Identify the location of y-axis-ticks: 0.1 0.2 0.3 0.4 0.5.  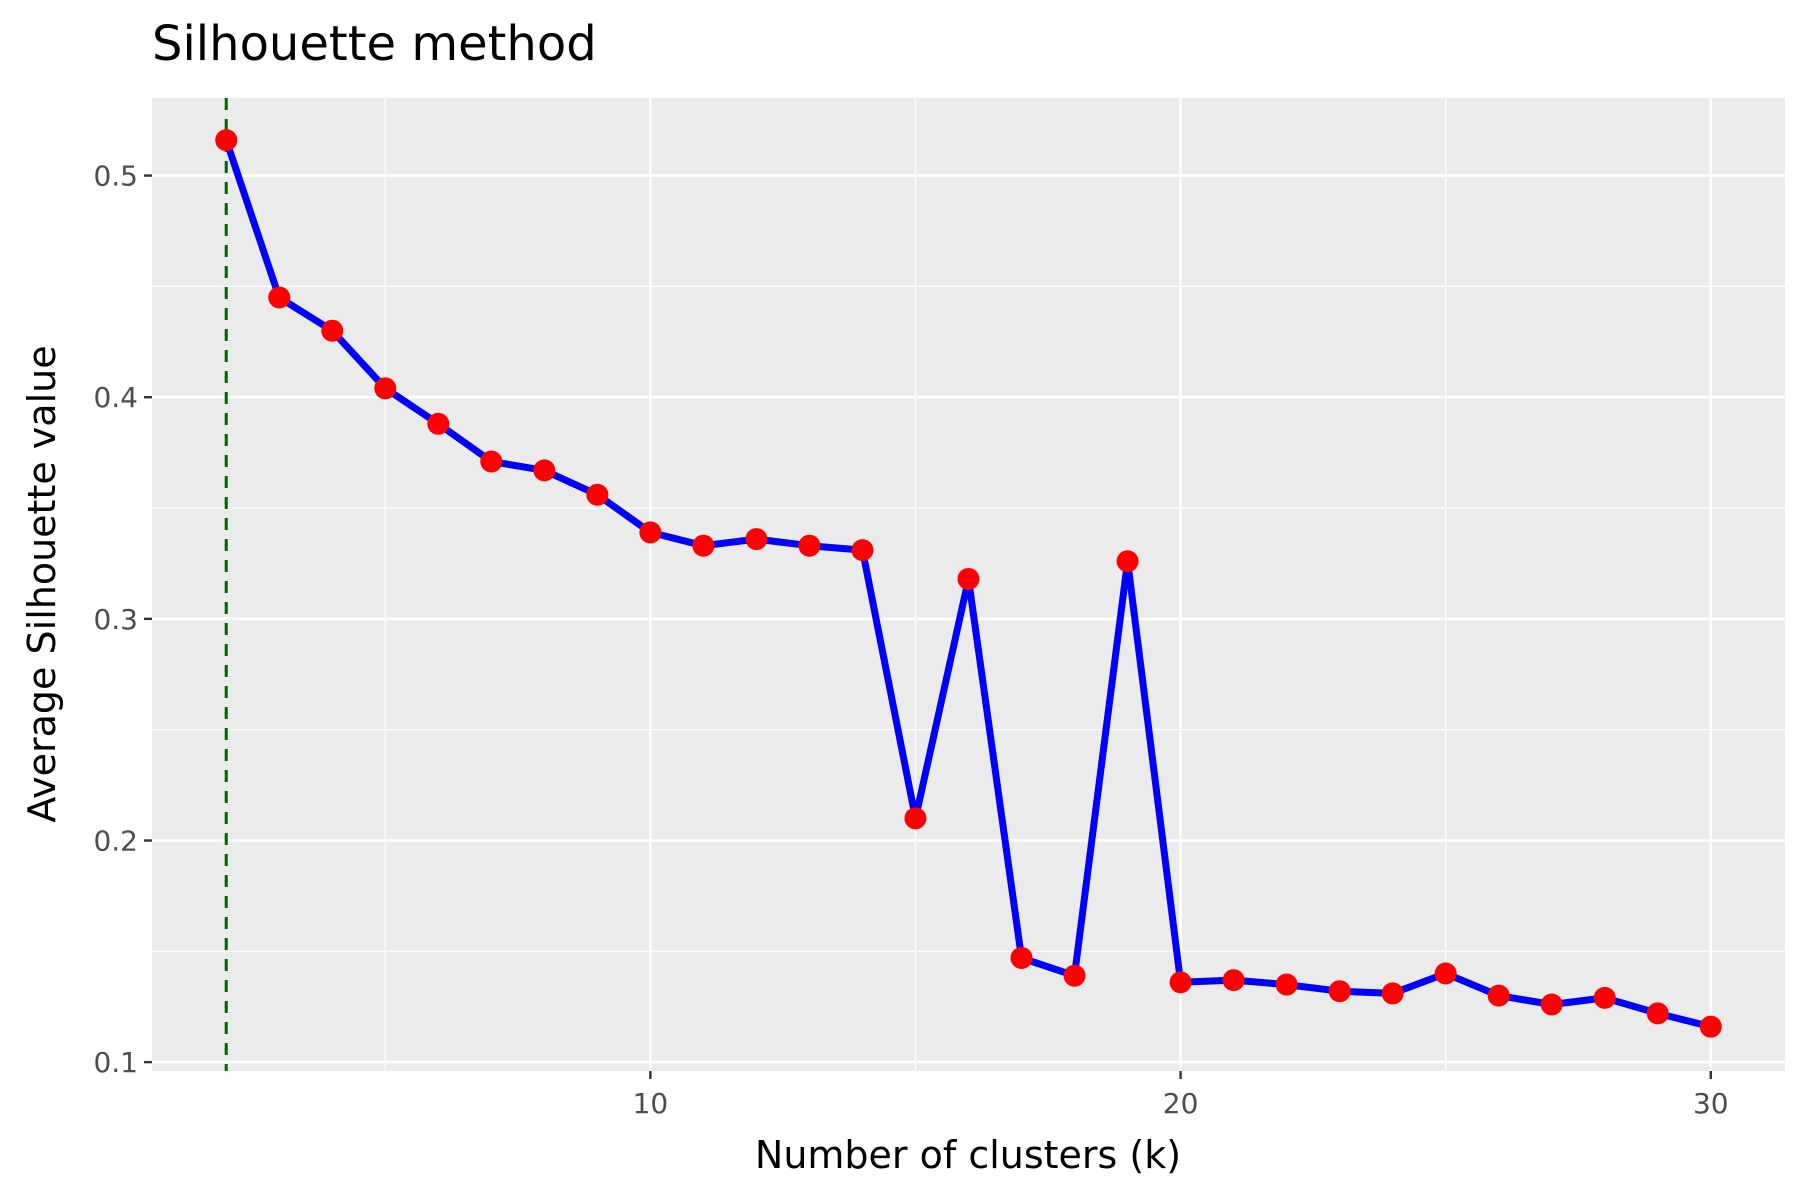
(122, 619).